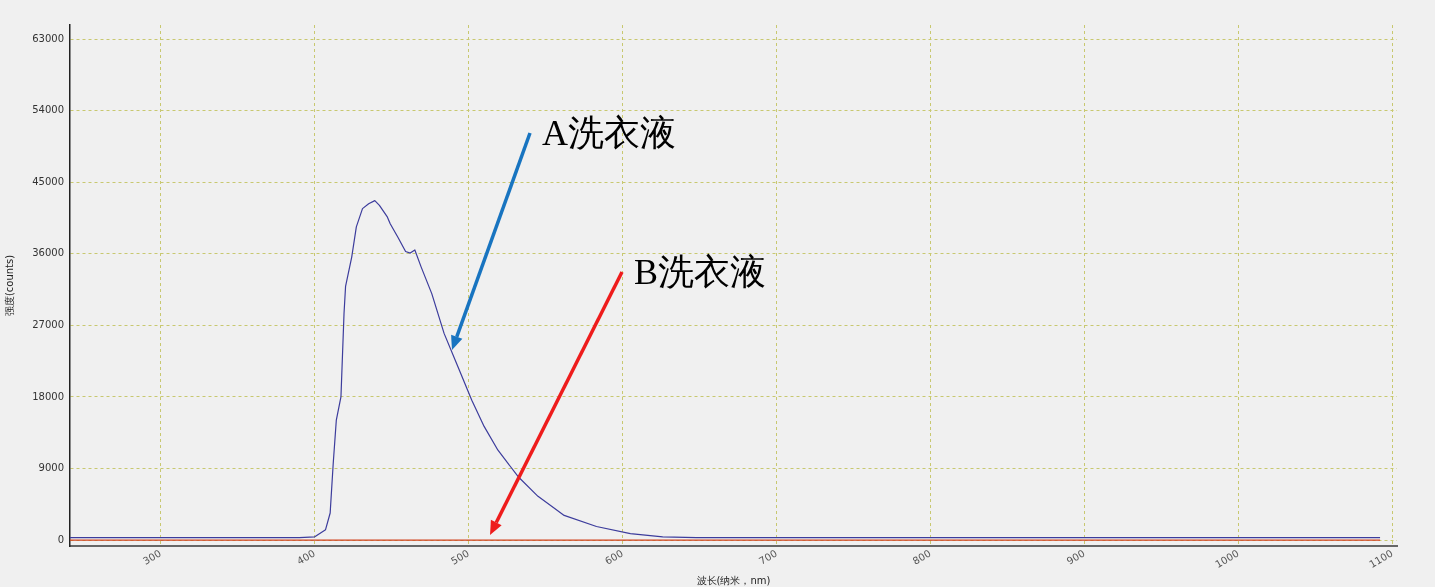 Image resolution: width=1435 pixels, height=587 pixels. I want to click on y-tick-label: 63000, so click(48, 38).